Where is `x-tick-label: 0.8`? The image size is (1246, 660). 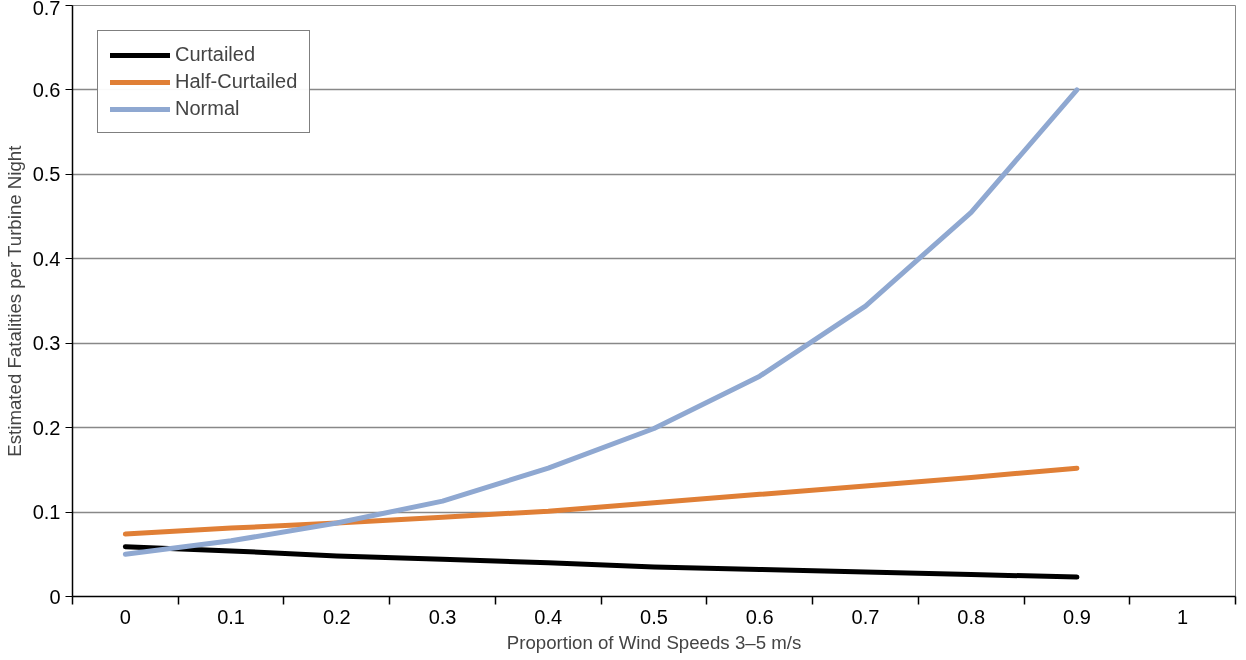 x-tick-label: 0.8 is located at coordinates (971, 616).